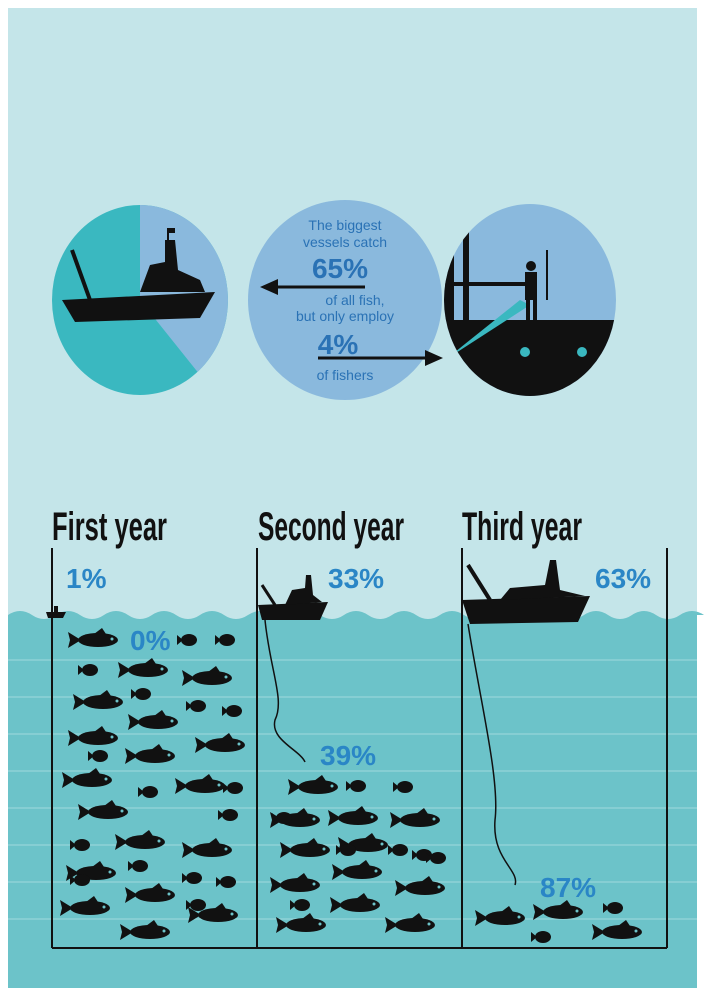 The width and height of the screenshot is (705, 996). I want to click on arrows, so click(351, 322).